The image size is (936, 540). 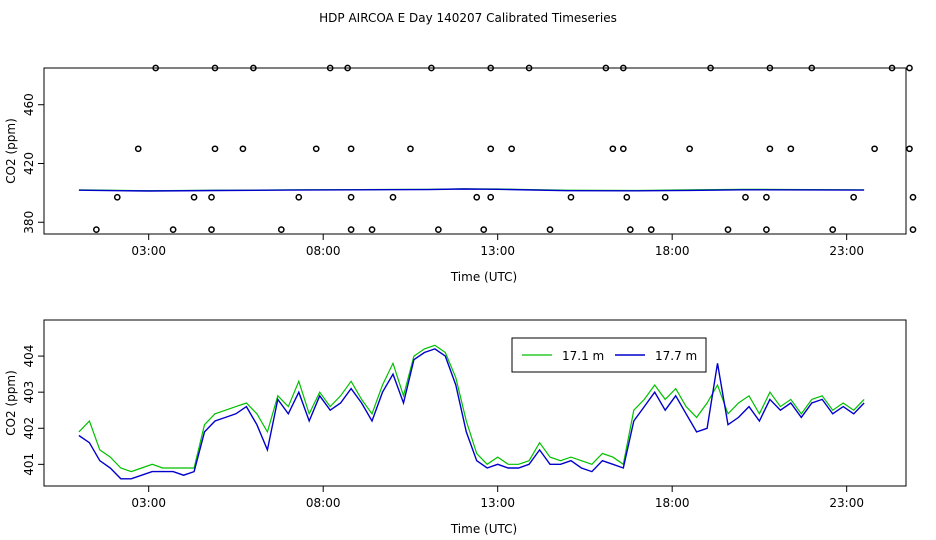 I want to click on top-y-tick-label: 380, so click(x=29, y=222).